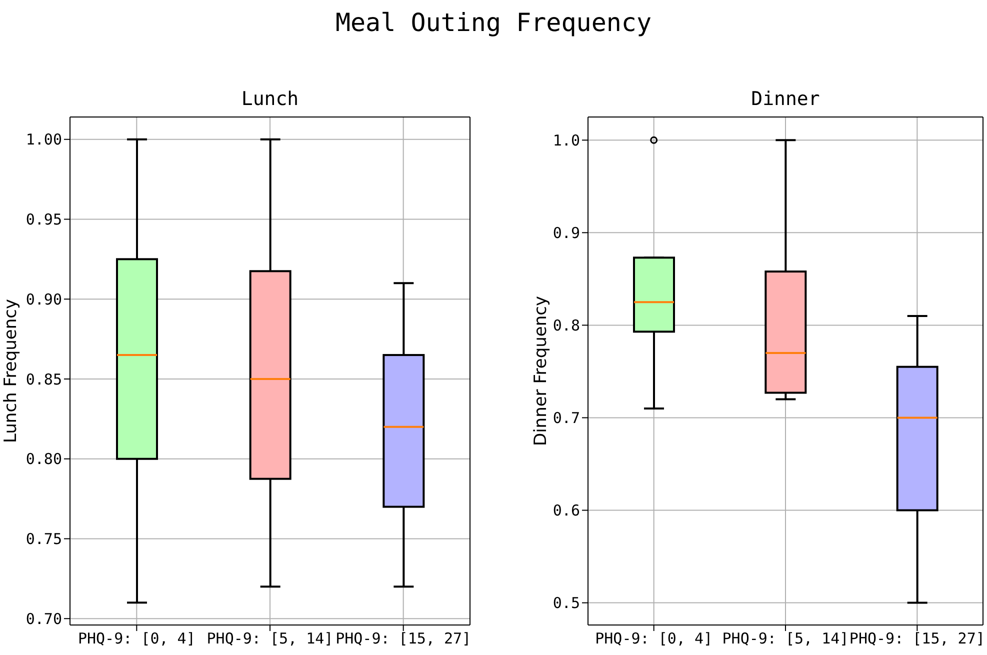  What do you see at coordinates (11, 371) in the screenshot?
I see `y-axis-title: Lunch Frequency` at bounding box center [11, 371].